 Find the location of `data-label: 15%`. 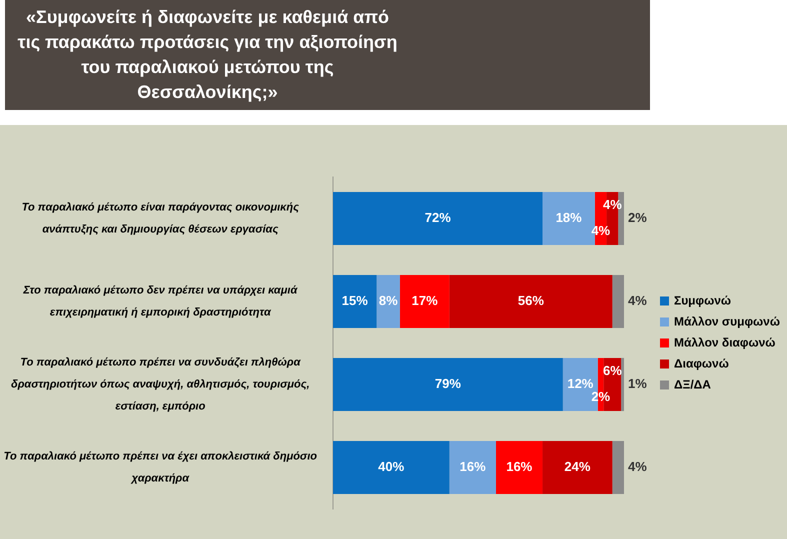

data-label: 15% is located at coordinates (355, 300).